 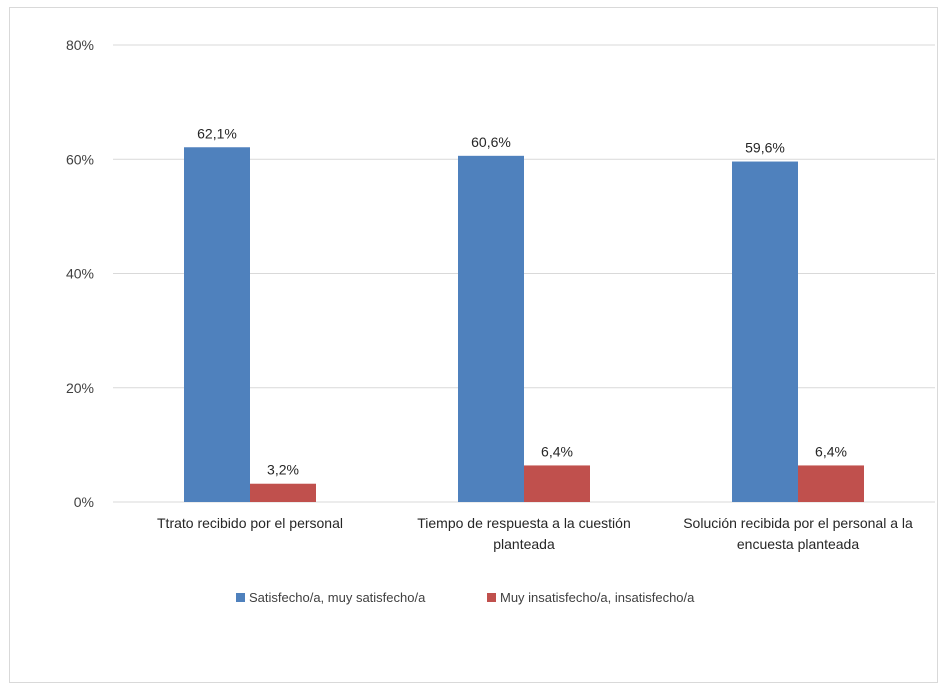 I want to click on category-label: planteada, so click(x=524, y=544).